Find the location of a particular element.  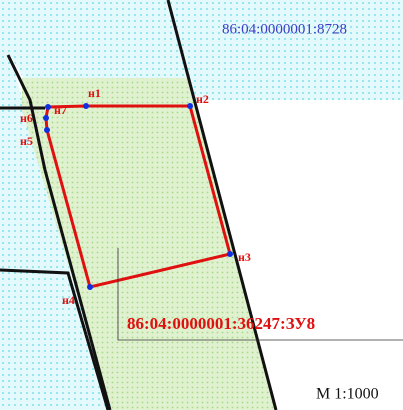

parcel-label: 86:04:0000001:36247:ЗУ8 is located at coordinates (221, 323).